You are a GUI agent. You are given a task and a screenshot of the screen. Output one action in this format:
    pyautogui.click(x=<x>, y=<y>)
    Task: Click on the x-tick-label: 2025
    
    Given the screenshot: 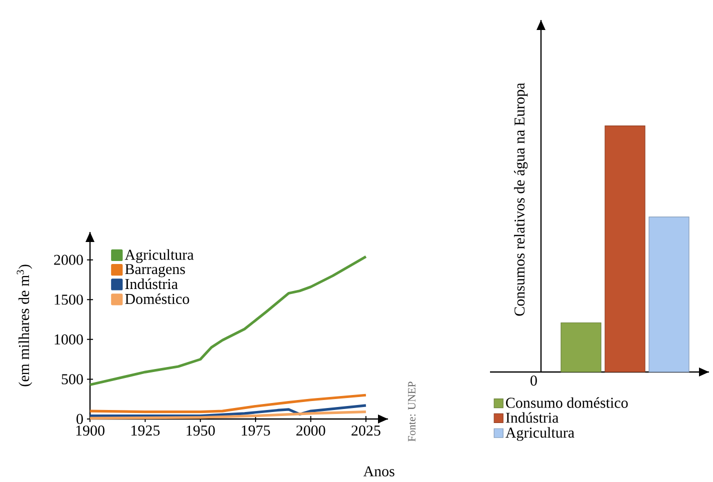 What is the action you would take?
    pyautogui.click(x=366, y=431)
    